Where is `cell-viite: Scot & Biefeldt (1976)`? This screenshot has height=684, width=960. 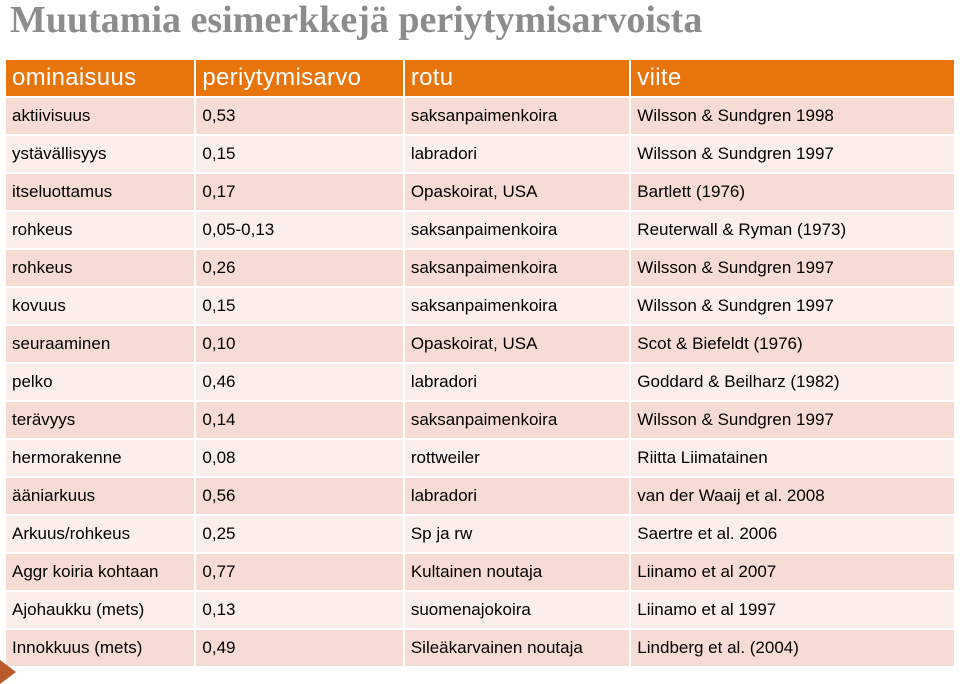
cell-viite: Scot & Biefeldt (1976) is located at coordinates (792, 344).